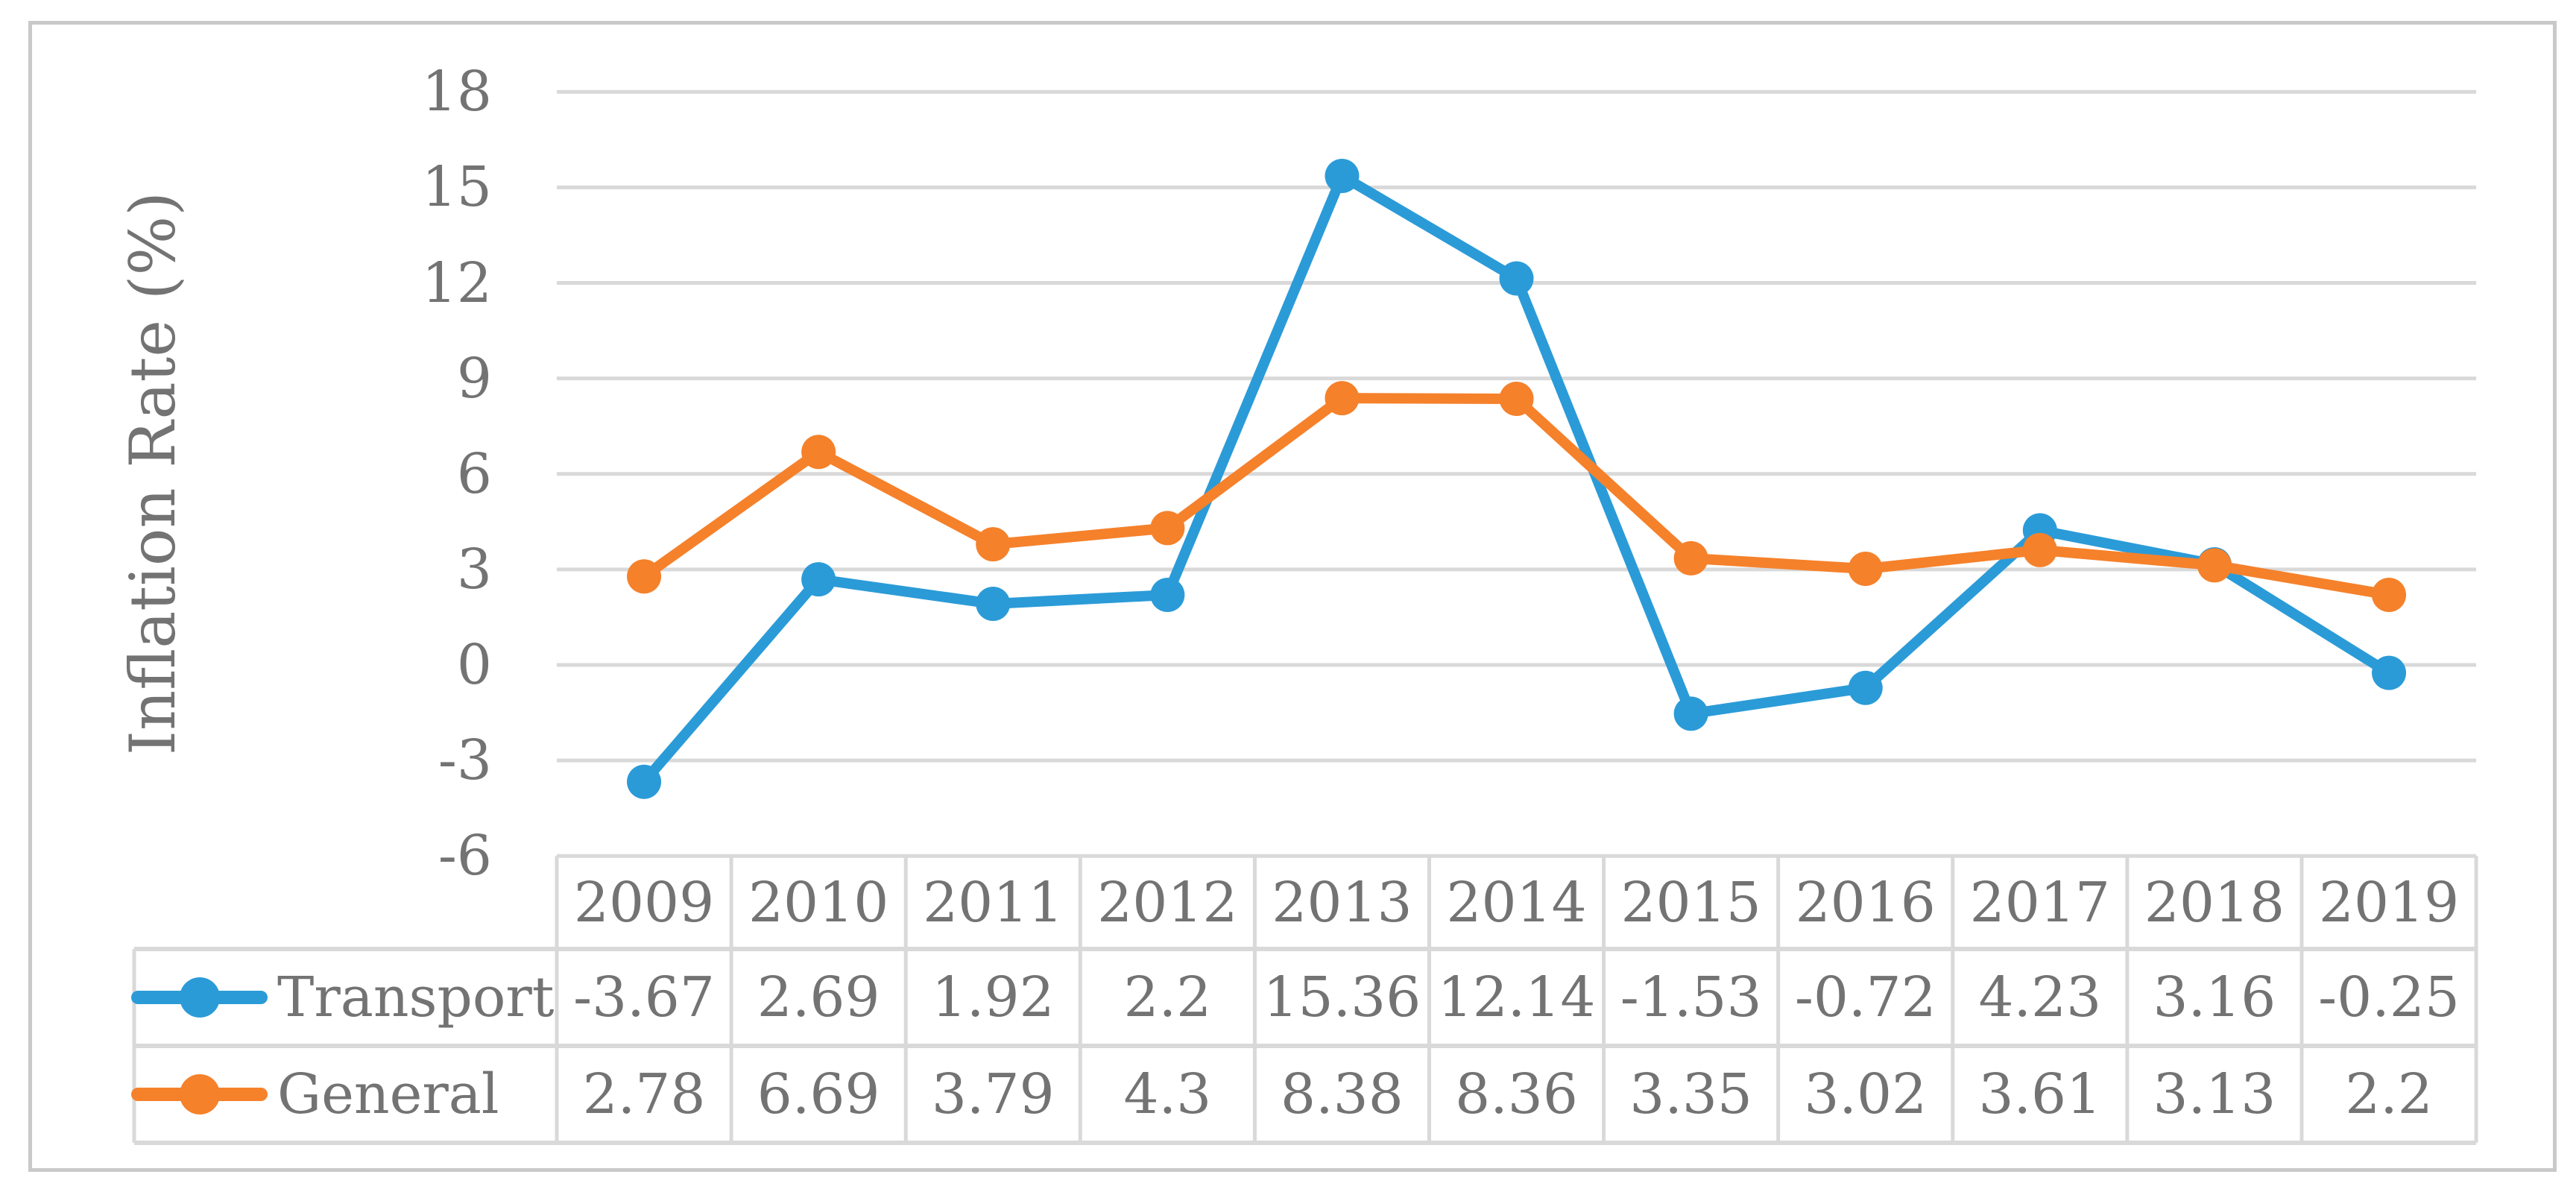 The image size is (2576, 1192). I want to click on legend-label-general: General, so click(388, 1094).